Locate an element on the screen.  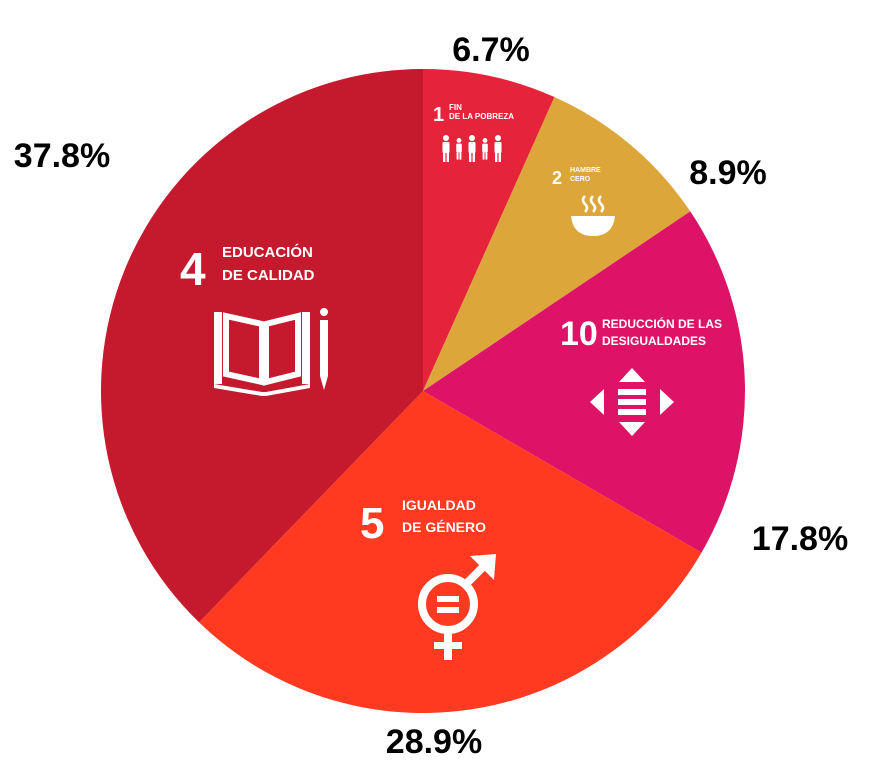
goal-name-line: DE LA POBREZA is located at coordinates (481, 116).